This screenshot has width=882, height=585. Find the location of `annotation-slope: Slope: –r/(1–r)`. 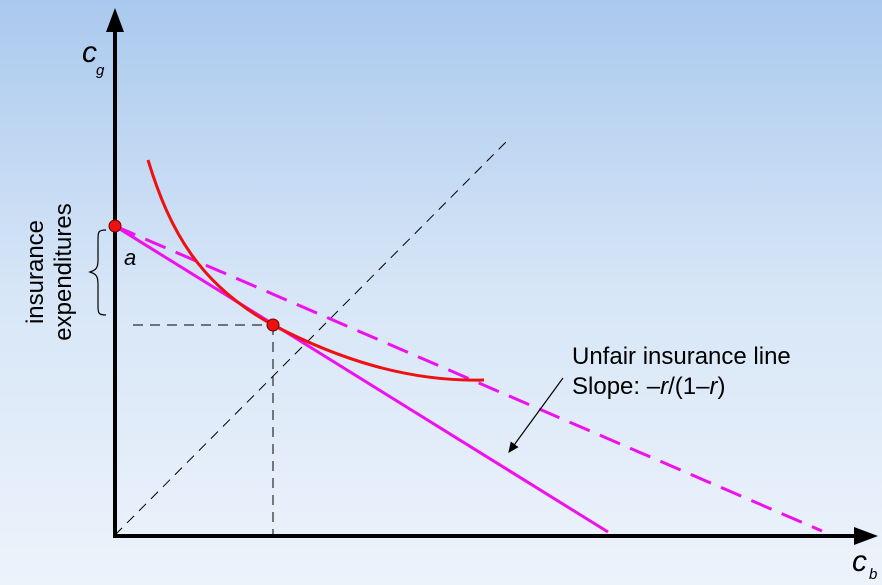

annotation-slope: Slope: –r/(1–r) is located at coordinates (648, 386).